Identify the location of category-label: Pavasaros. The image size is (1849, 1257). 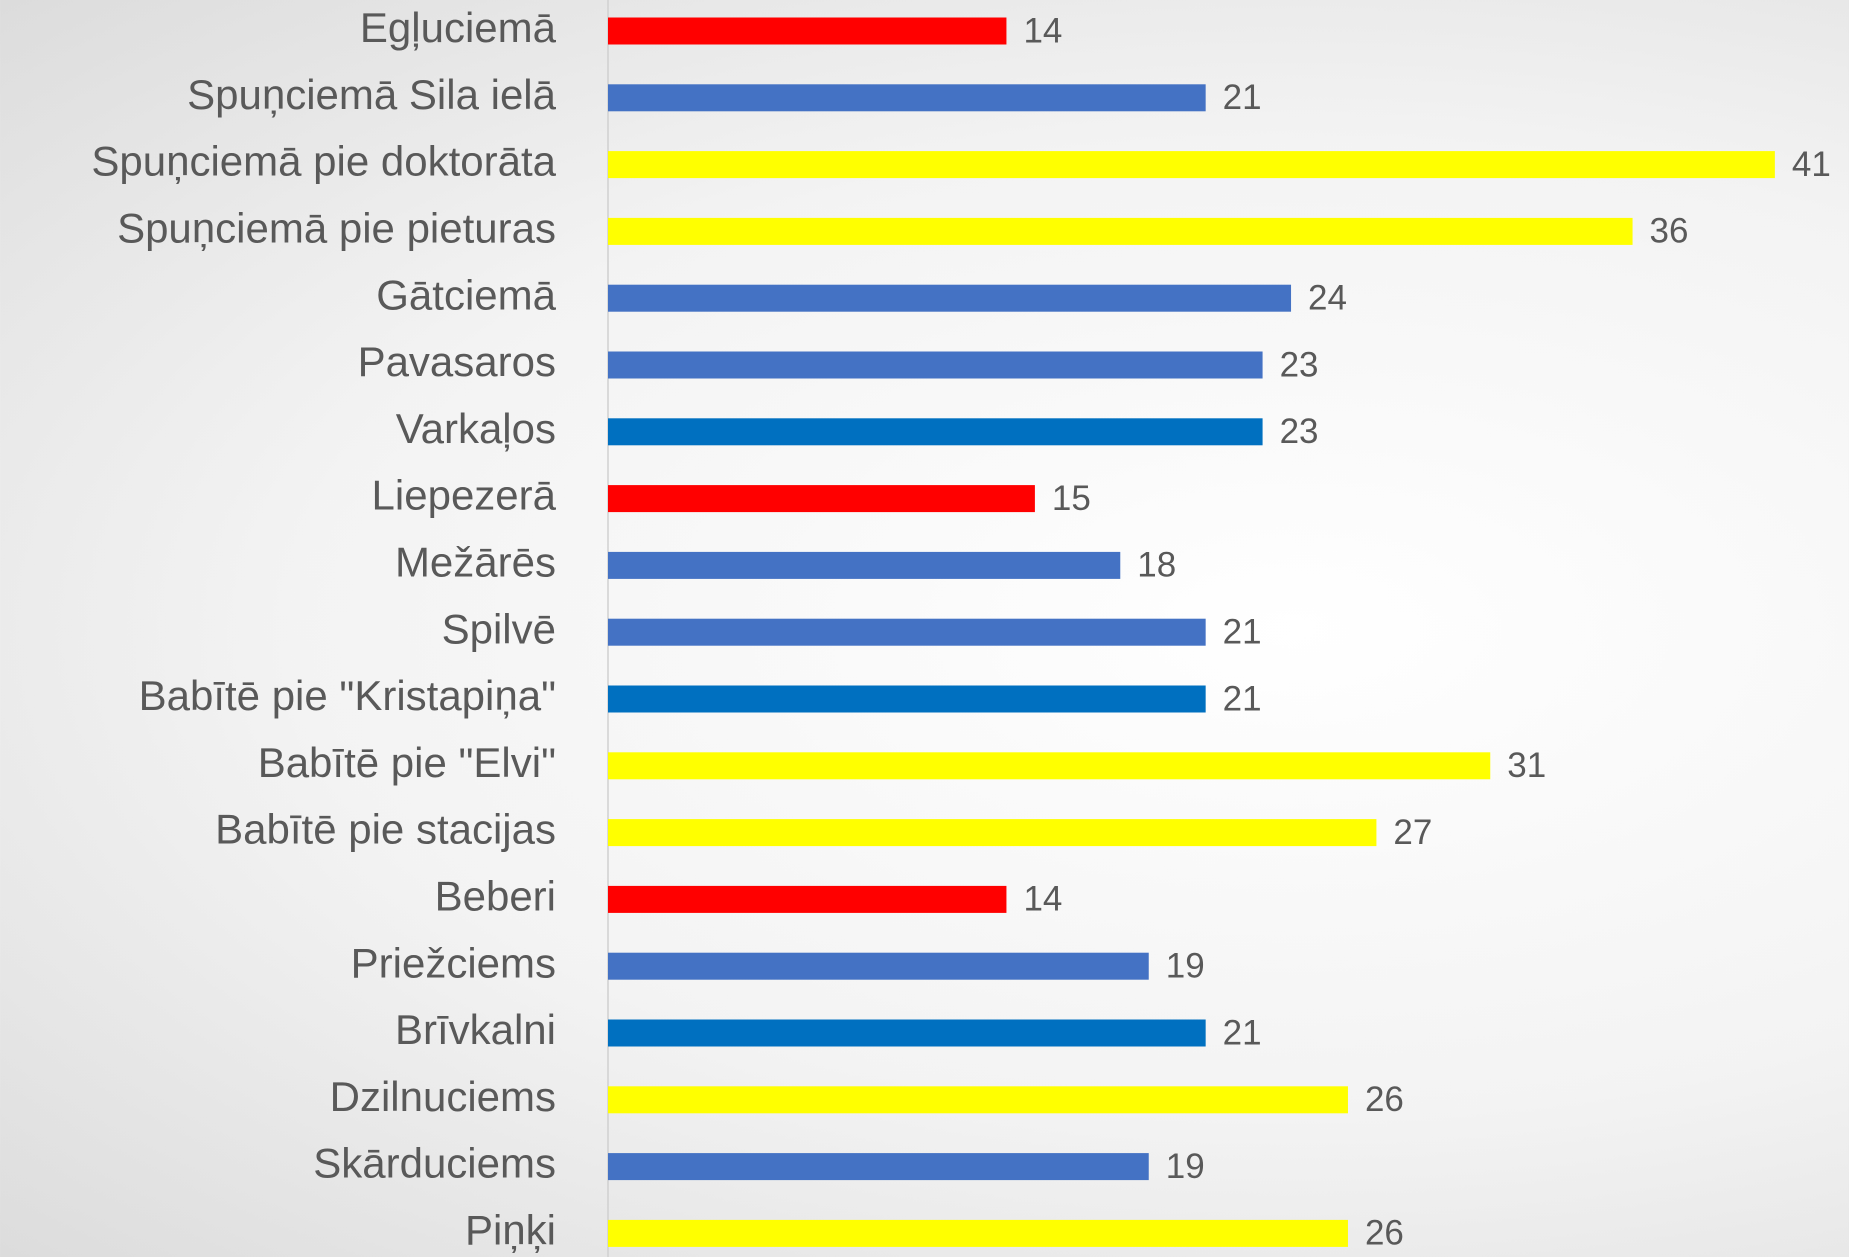
(457, 361).